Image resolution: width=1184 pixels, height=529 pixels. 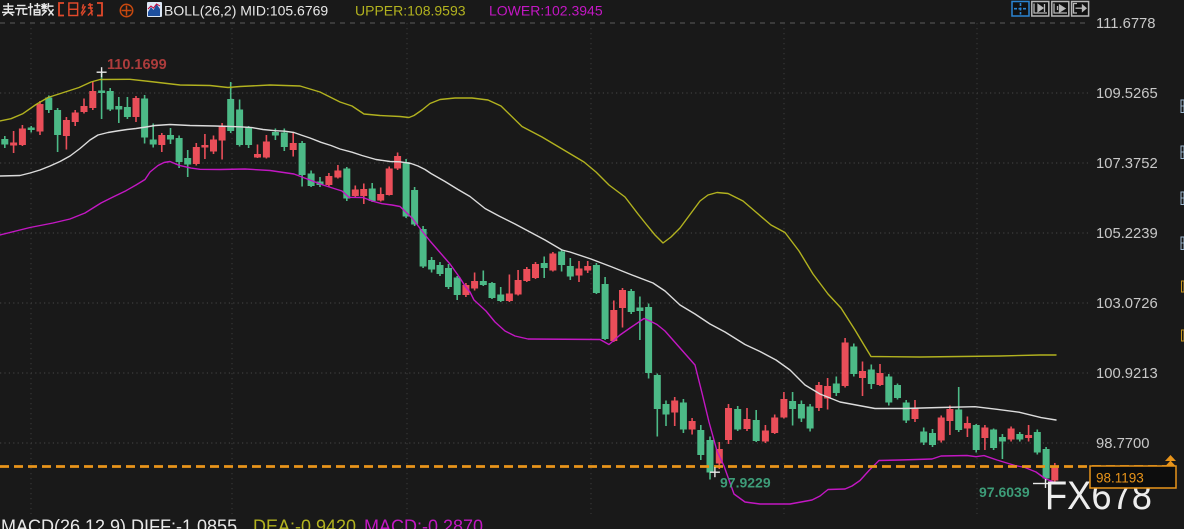 I want to click on svg-text: MACD:-0.2870, so click(x=423, y=523).